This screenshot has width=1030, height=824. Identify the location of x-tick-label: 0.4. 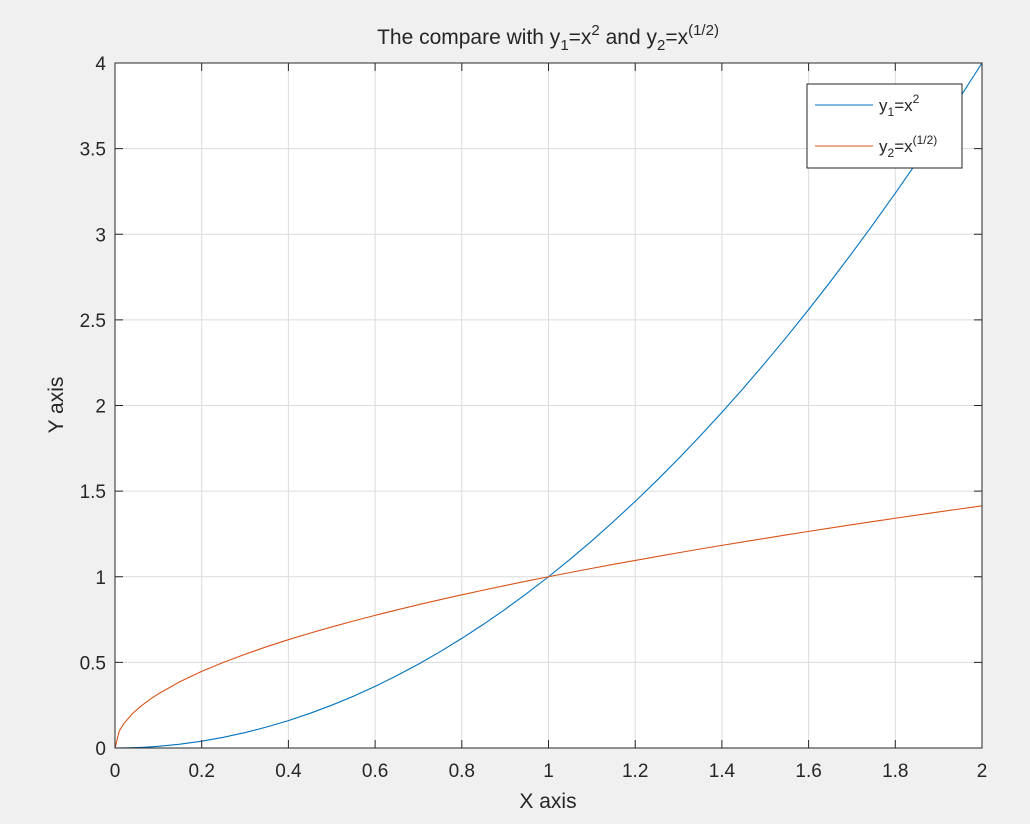
(288, 771).